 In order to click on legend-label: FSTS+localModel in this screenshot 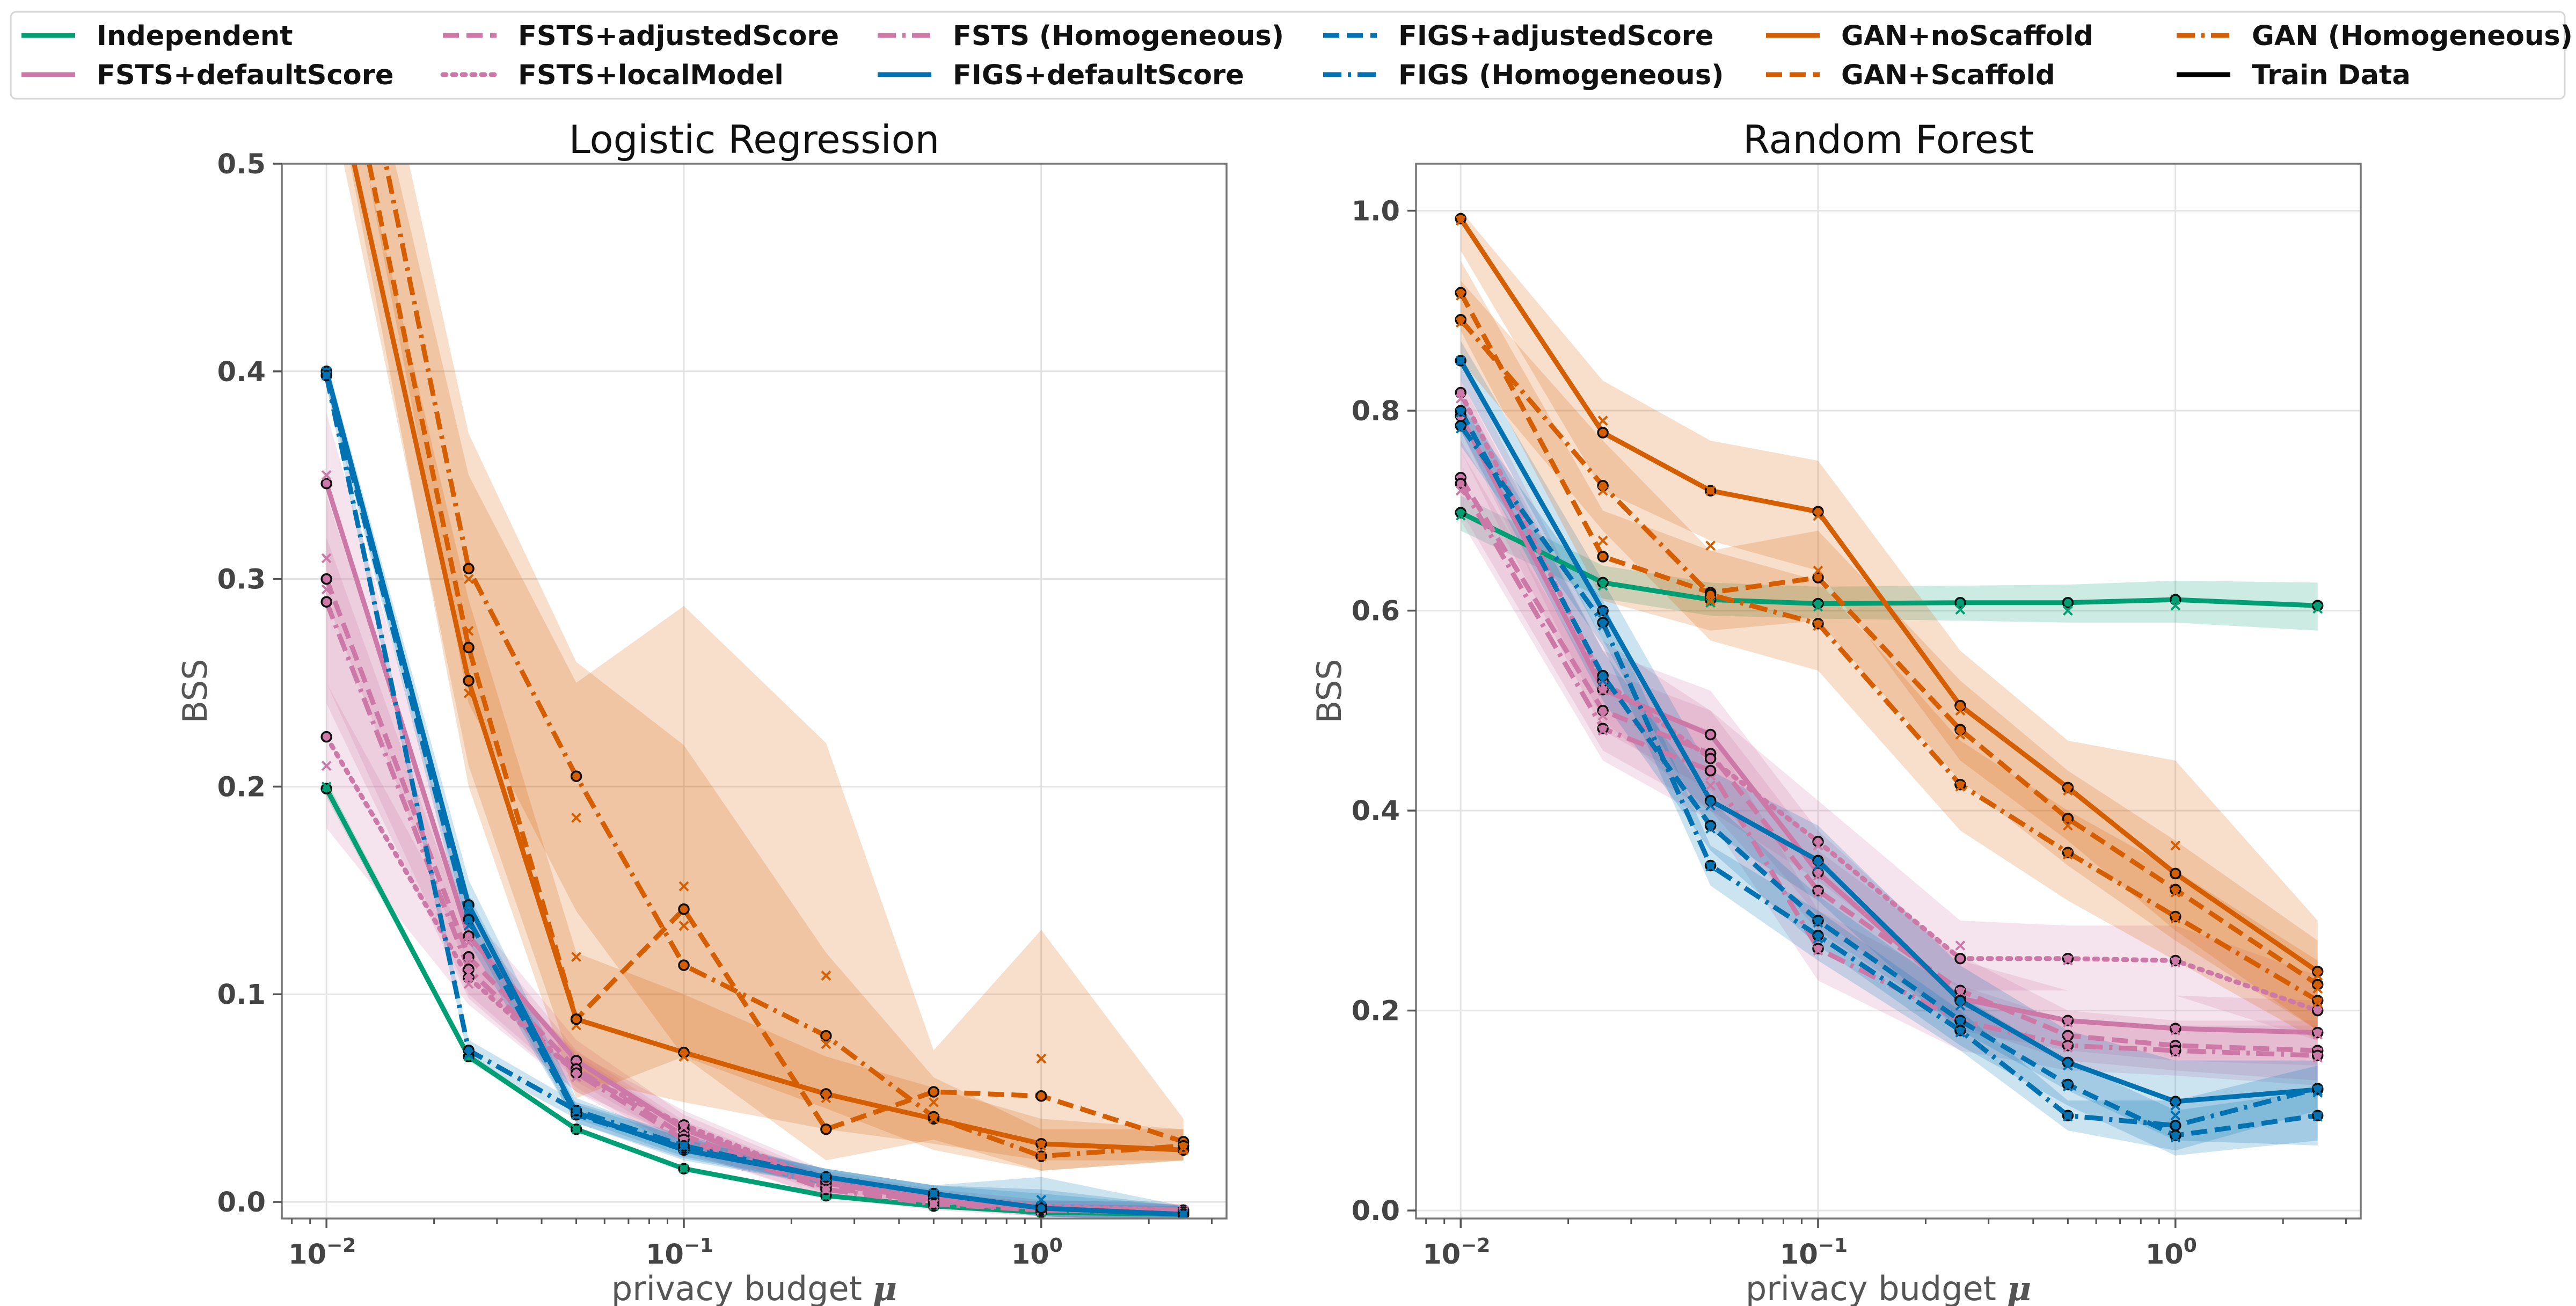, I will do `click(651, 76)`.